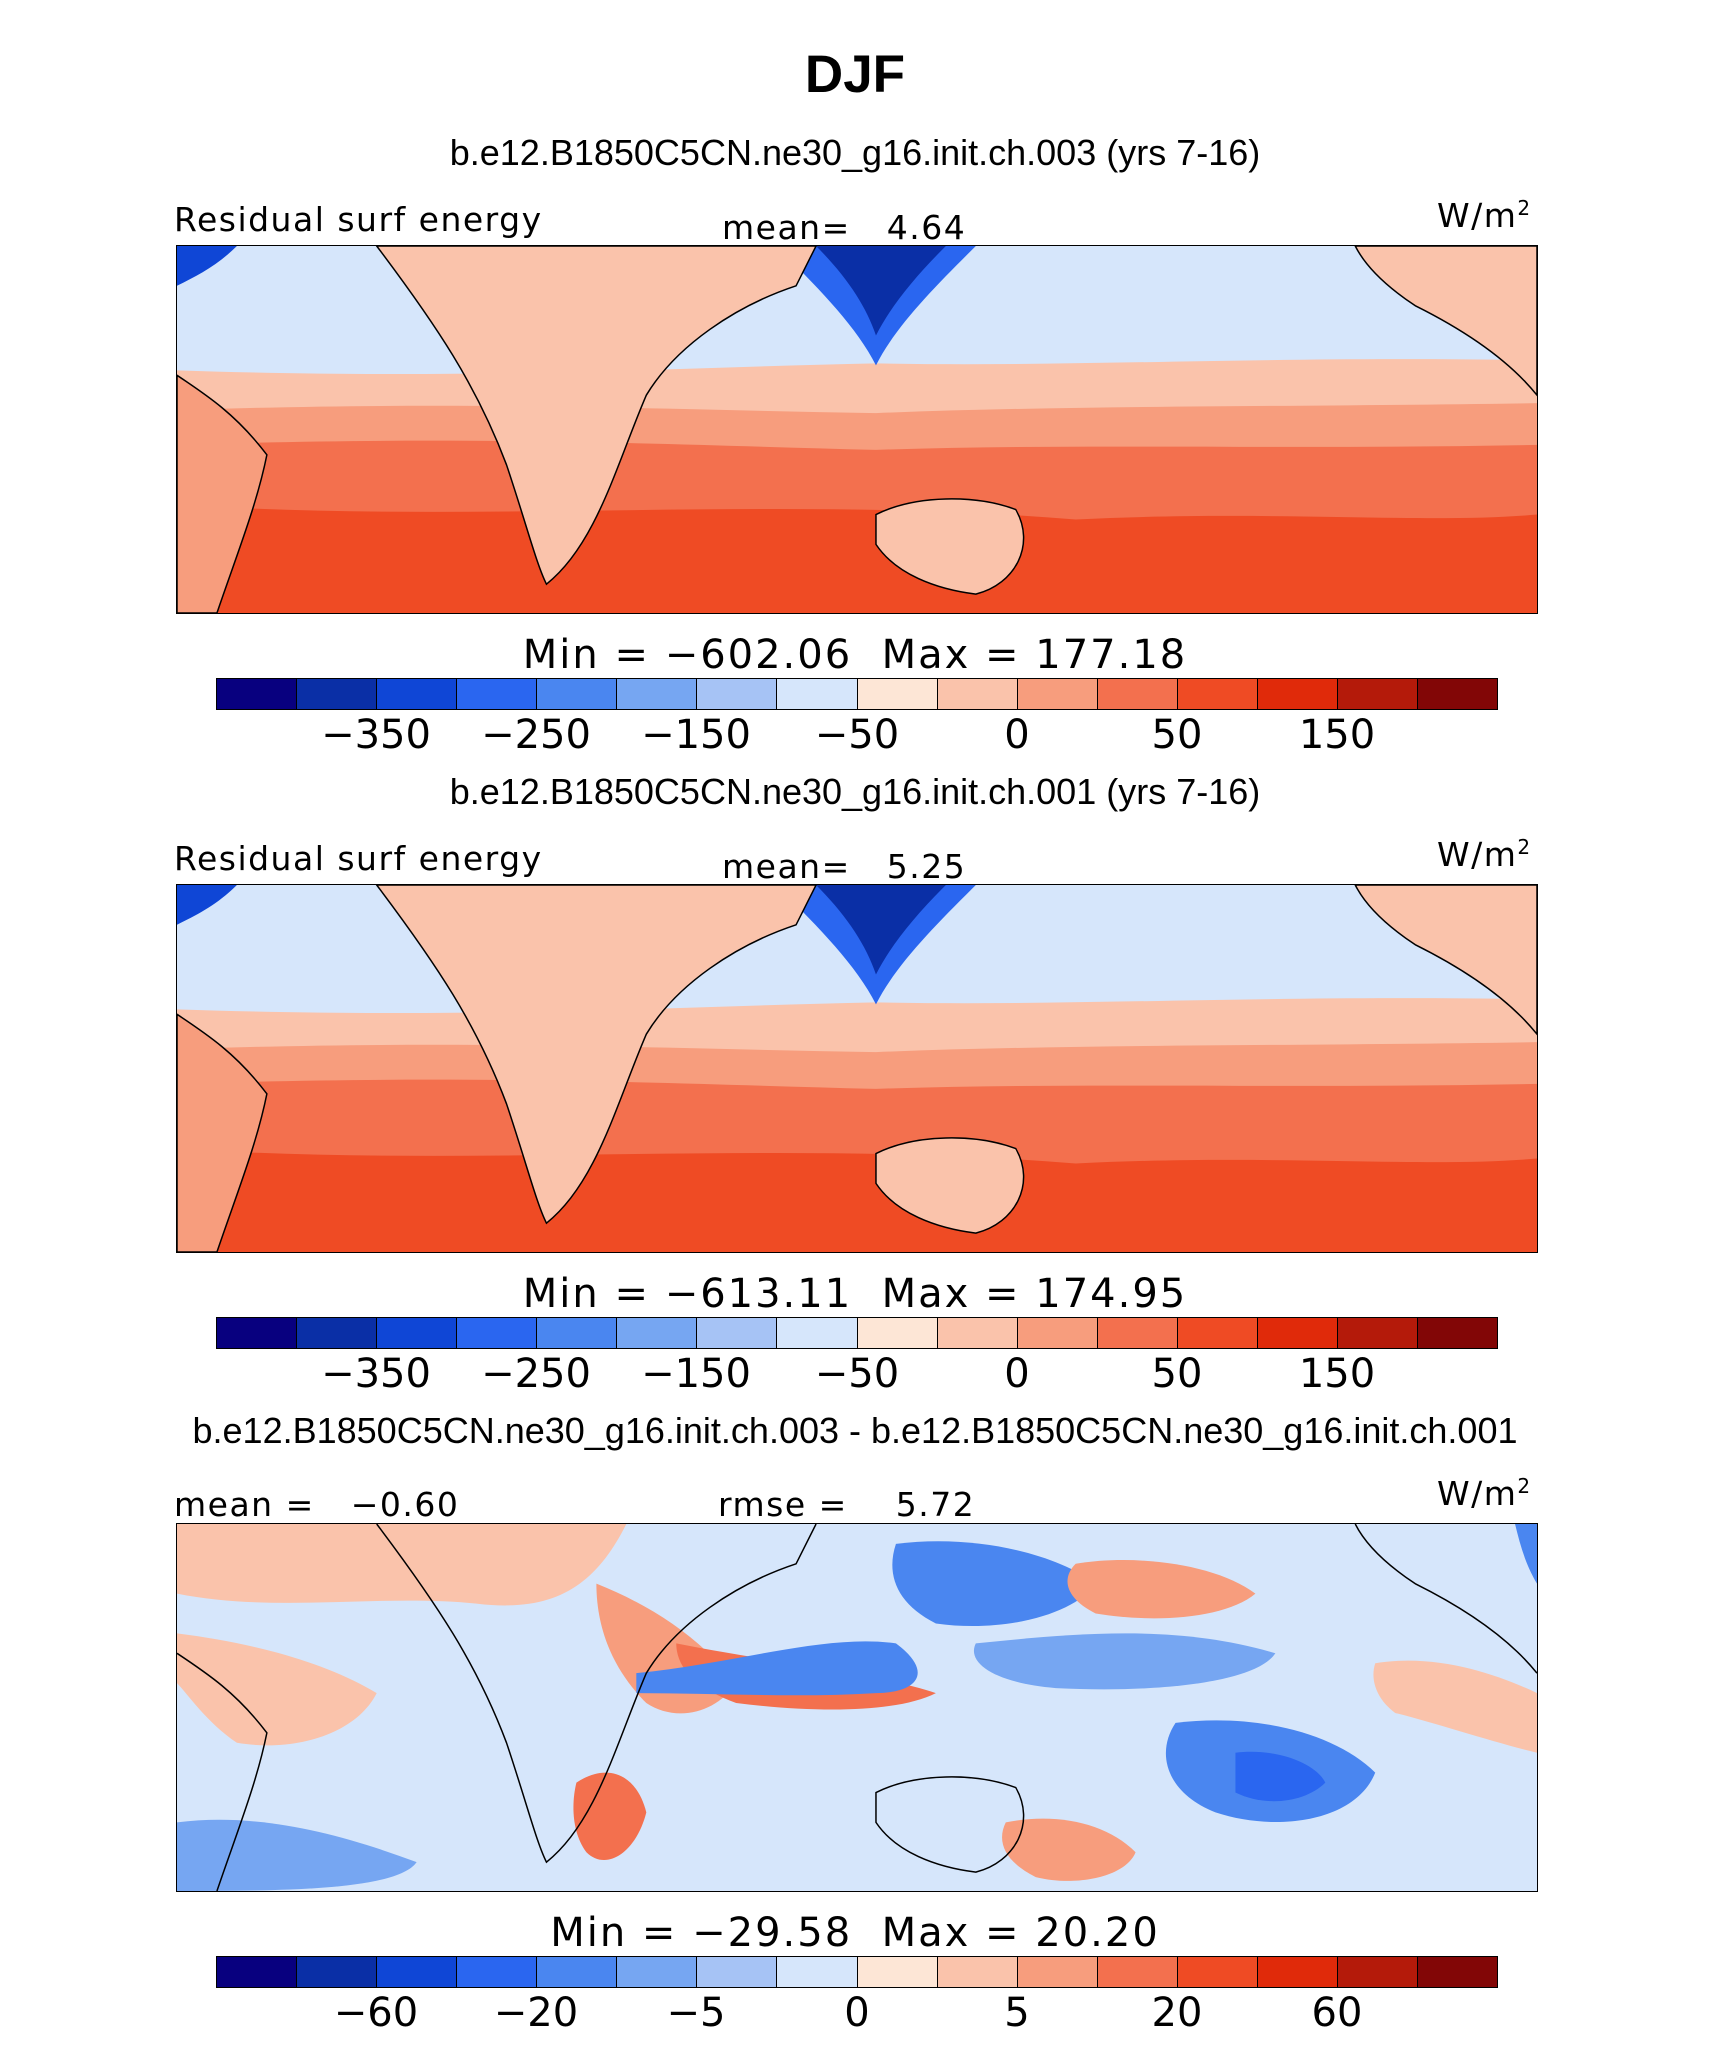  Describe the element at coordinates (1337, 1374) in the screenshot. I see `panel-2-tick: 150` at that location.